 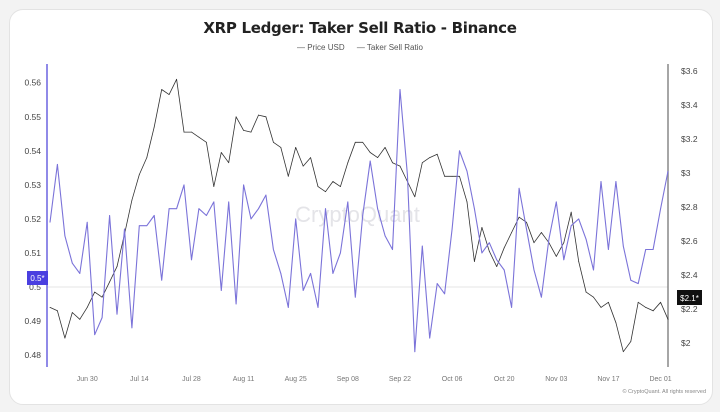 I want to click on left-tick-label: 0.53, so click(x=32, y=185).